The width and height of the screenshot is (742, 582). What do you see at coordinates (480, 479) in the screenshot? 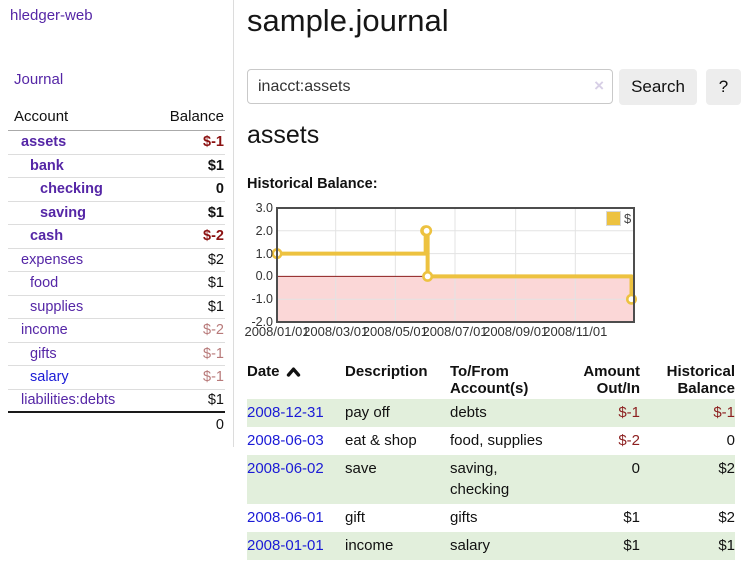
I see `transaction-accounts: saving, checking` at bounding box center [480, 479].